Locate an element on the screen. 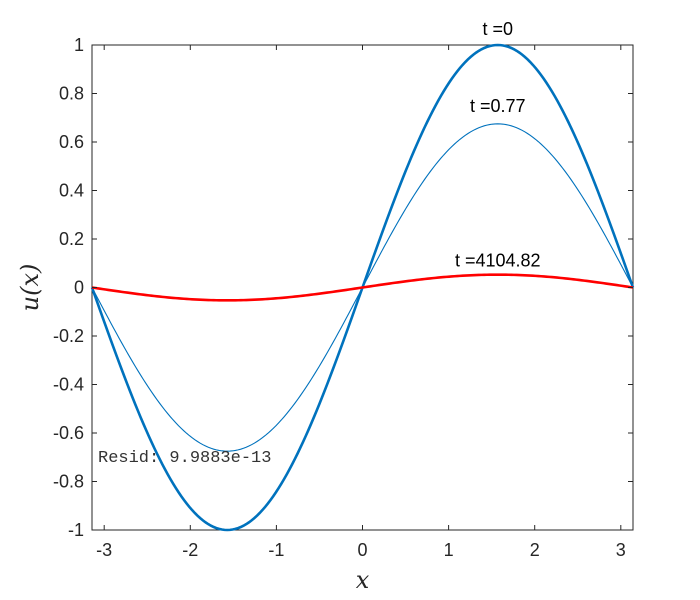 The width and height of the screenshot is (700, 600). y-tick-label: 0 is located at coordinates (79, 288).